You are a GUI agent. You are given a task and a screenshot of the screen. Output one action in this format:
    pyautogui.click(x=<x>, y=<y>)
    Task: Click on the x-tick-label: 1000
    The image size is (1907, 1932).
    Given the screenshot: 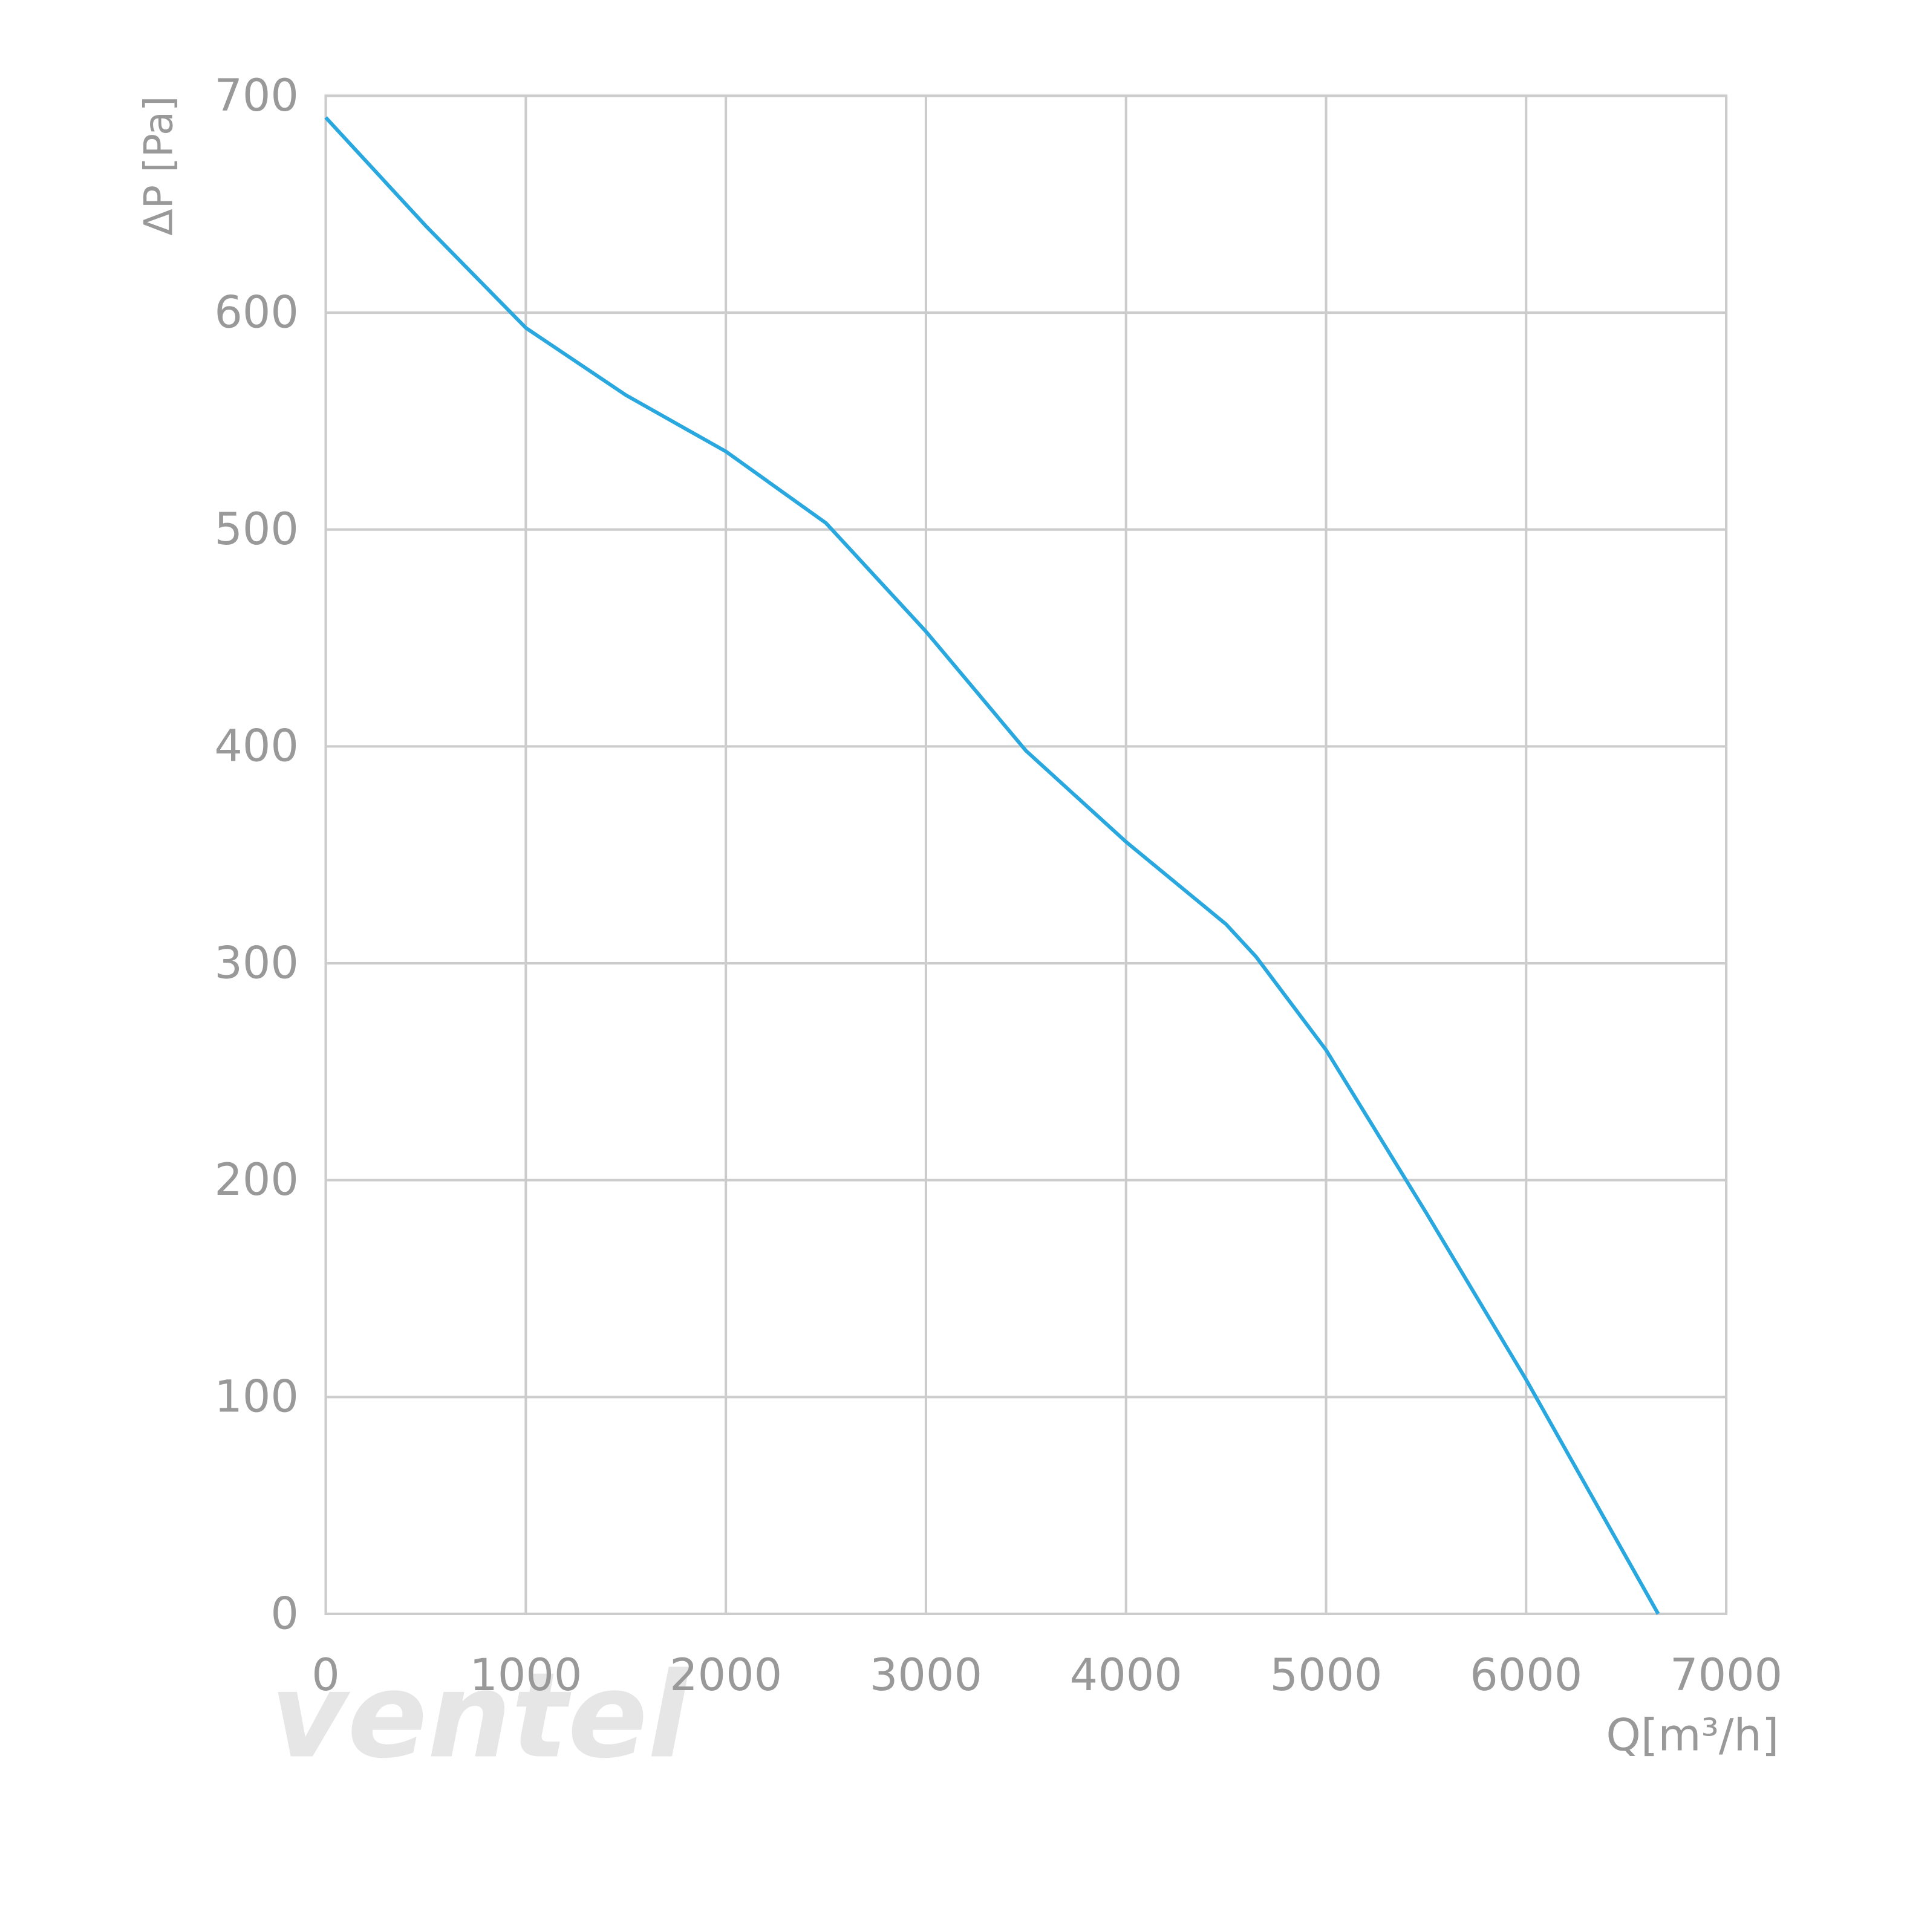 What is the action you would take?
    pyautogui.click(x=525, y=1676)
    